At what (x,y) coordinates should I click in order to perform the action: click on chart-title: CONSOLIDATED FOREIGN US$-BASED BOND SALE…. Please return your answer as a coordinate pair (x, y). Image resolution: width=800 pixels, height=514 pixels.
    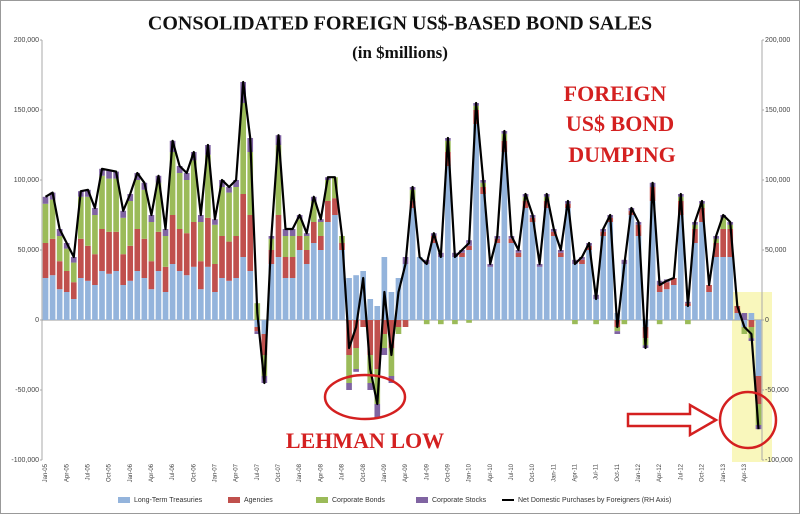
    Looking at the image, I should click on (400, 24).